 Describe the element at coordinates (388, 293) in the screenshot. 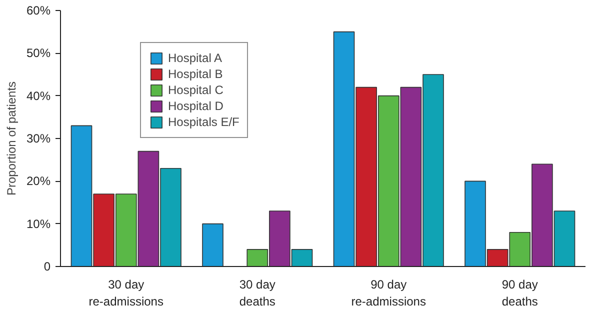

I see `x-tick-label: 90 day re-admissions` at that location.